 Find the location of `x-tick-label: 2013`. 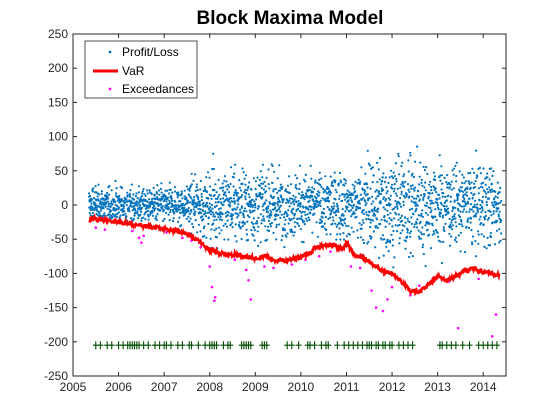

x-tick-label: 2013 is located at coordinates (437, 387).